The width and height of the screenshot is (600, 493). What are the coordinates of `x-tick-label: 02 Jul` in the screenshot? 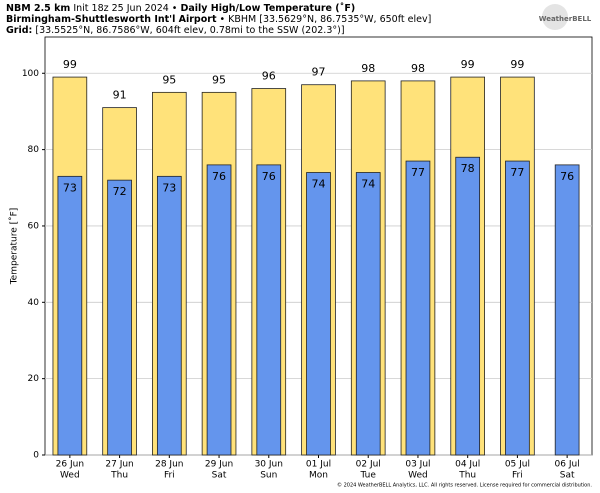 It's located at (368, 465).